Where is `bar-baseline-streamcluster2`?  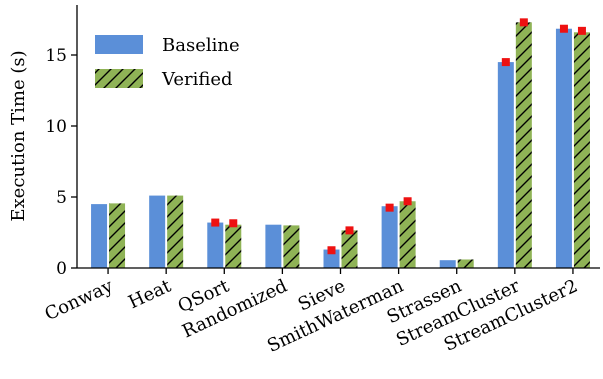
bar-baseline-streamcluster2 is located at coordinates (563, 148).